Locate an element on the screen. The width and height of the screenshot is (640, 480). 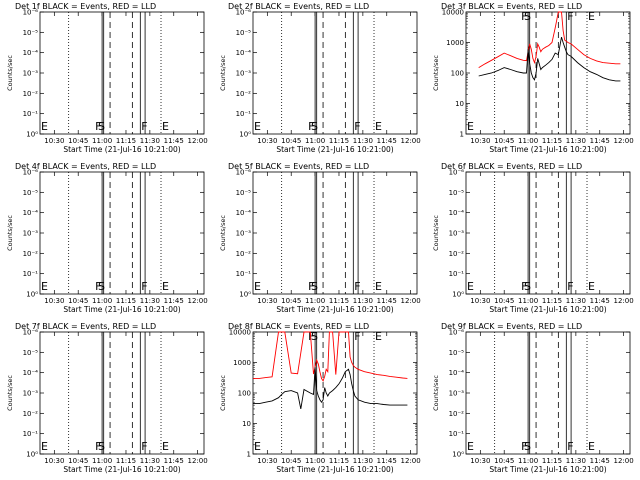
panel-title: Det 9f BLACK = Events, RED = LLD is located at coordinates (511, 326).